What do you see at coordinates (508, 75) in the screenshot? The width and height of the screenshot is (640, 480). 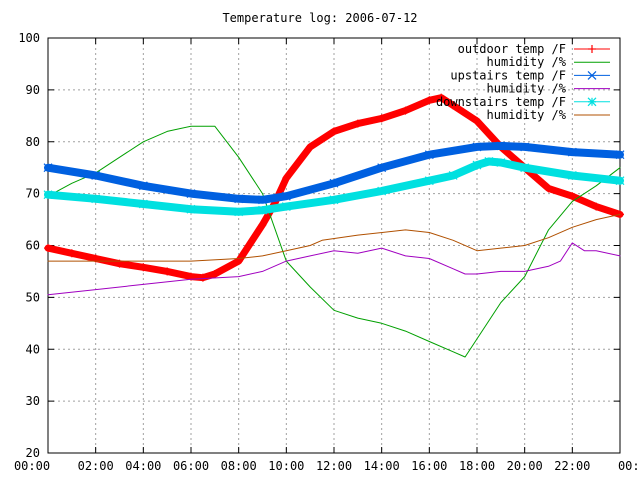 I see `legend-label: upstairs temp /F` at bounding box center [508, 75].